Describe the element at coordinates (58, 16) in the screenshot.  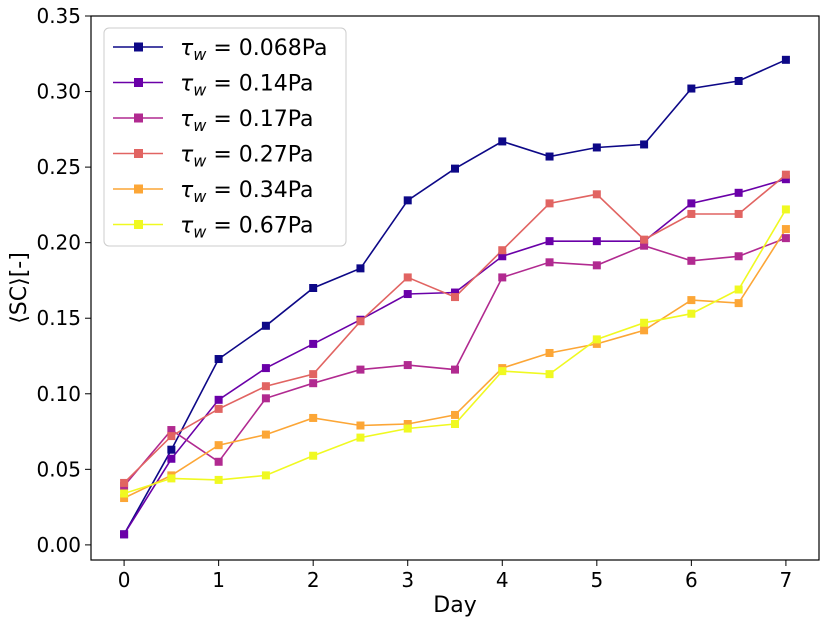
I see `y-tick-label: 0.35` at that location.